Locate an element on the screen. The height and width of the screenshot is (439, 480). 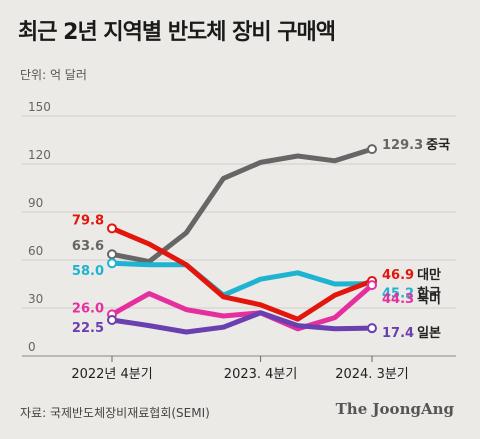
series-line-일본 is located at coordinates (242, 322).